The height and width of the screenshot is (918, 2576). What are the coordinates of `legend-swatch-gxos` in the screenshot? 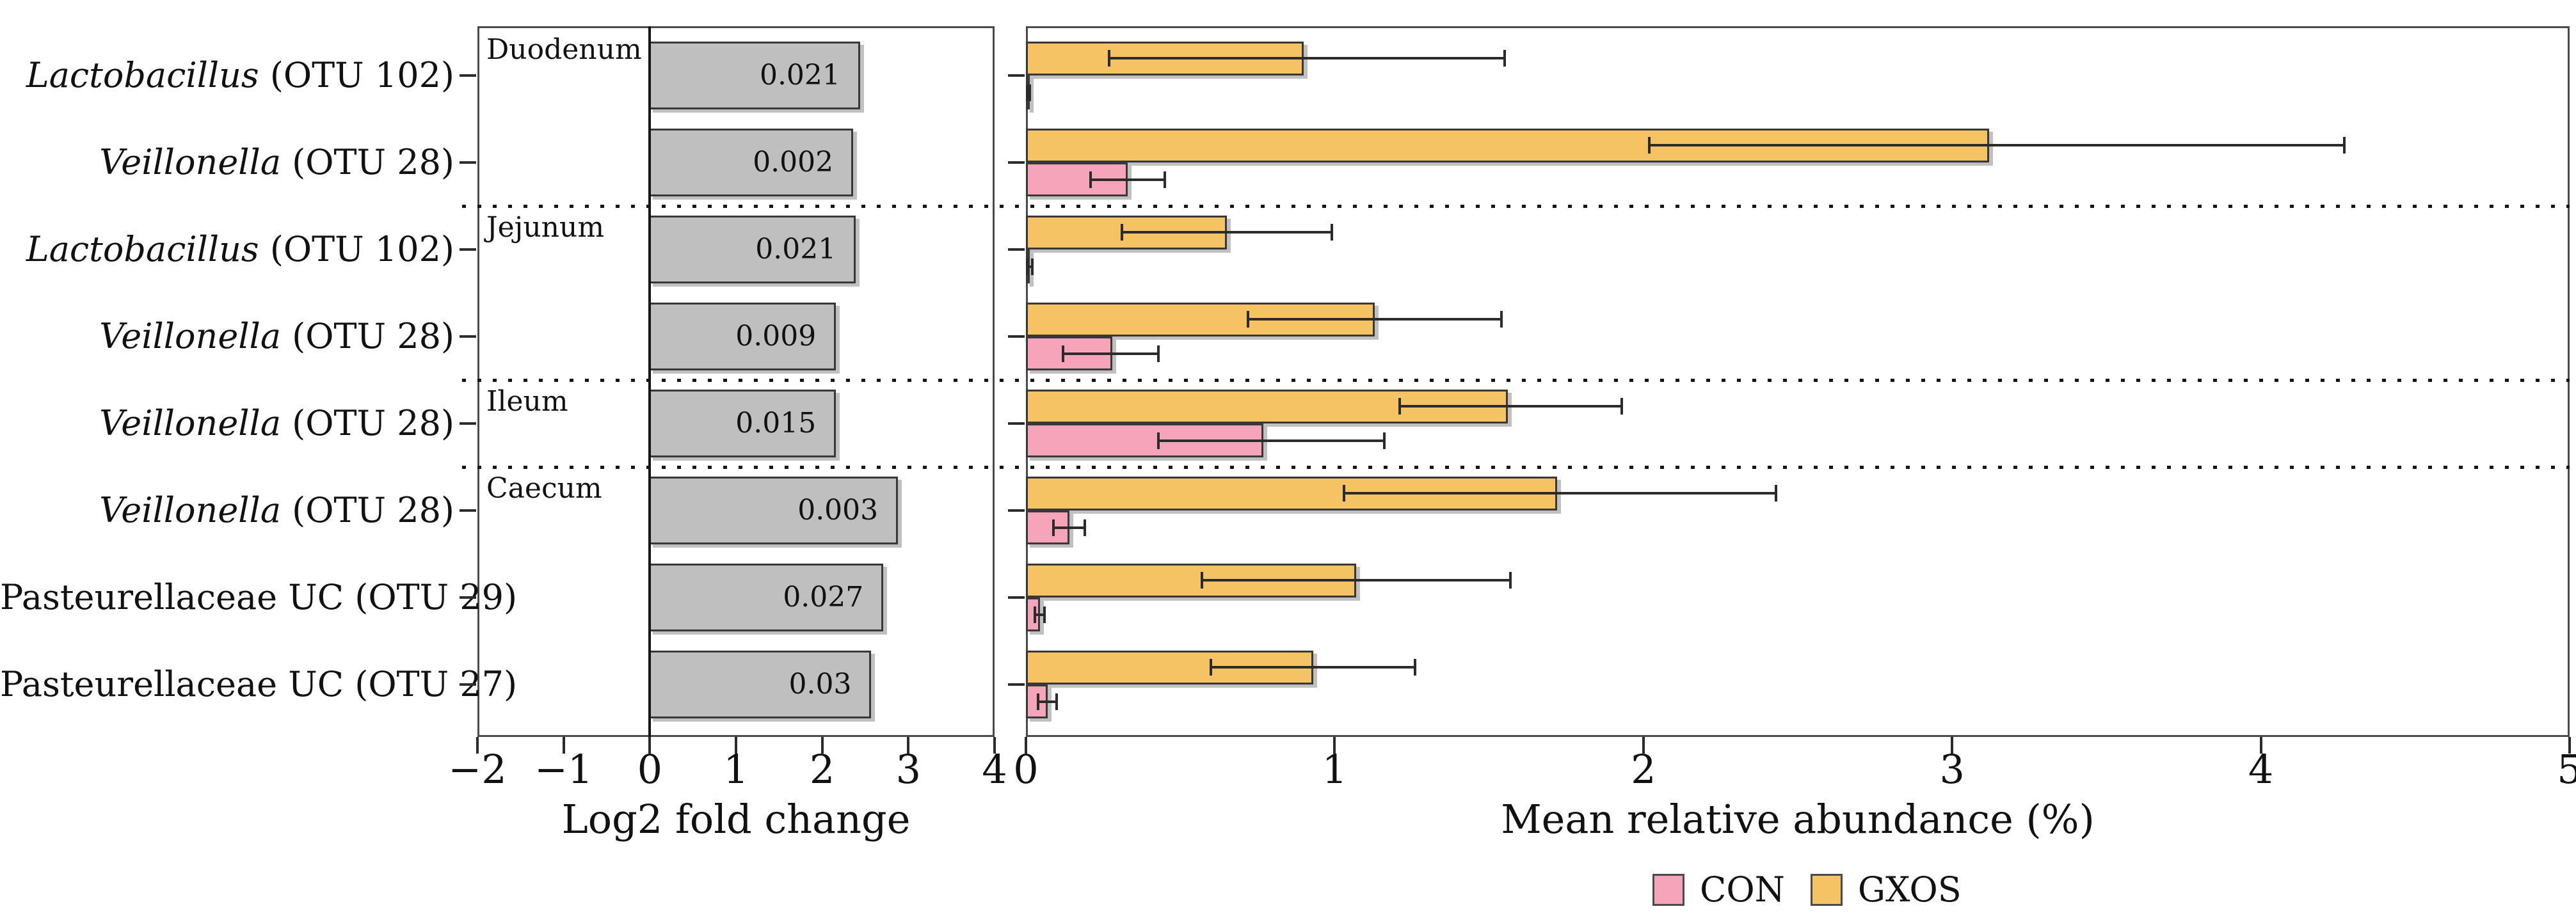 It's located at (1826, 890).